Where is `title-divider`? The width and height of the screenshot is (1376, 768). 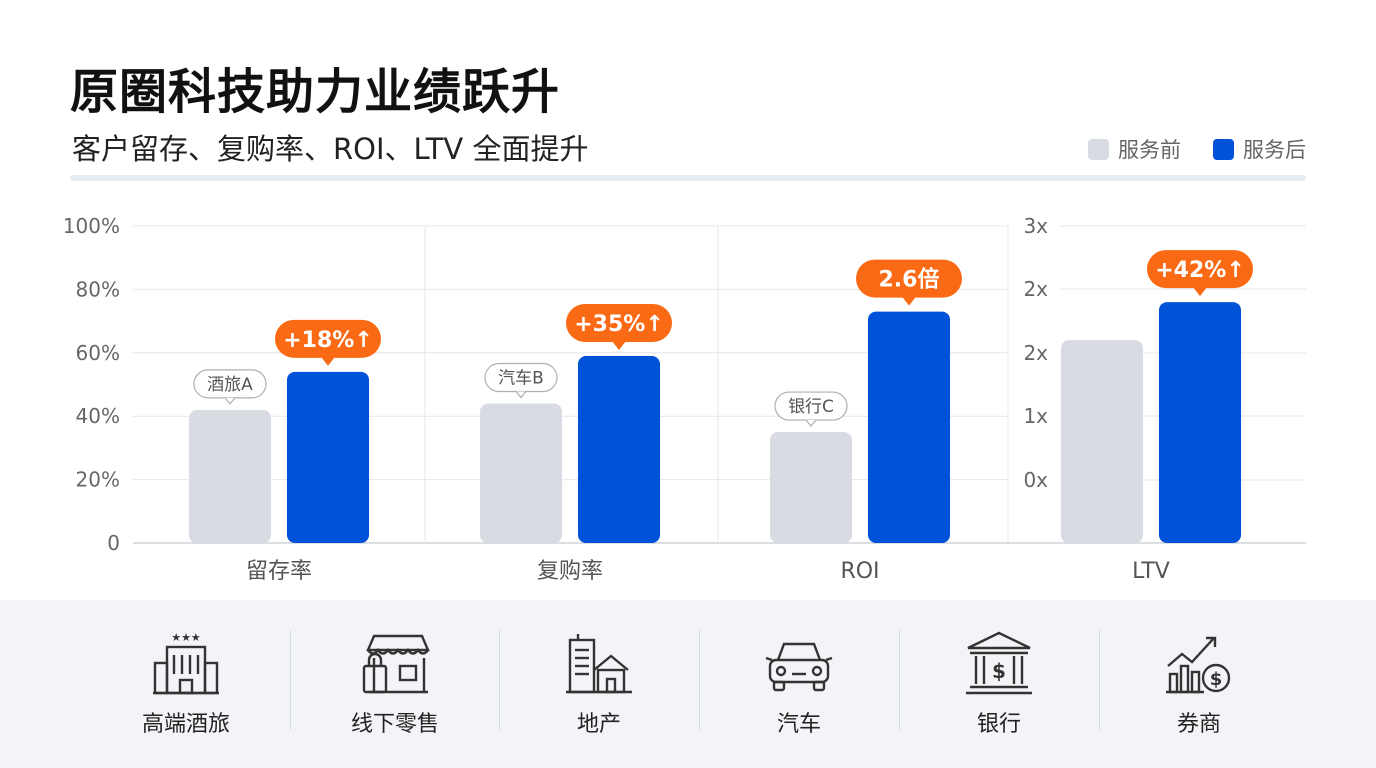 title-divider is located at coordinates (688, 178).